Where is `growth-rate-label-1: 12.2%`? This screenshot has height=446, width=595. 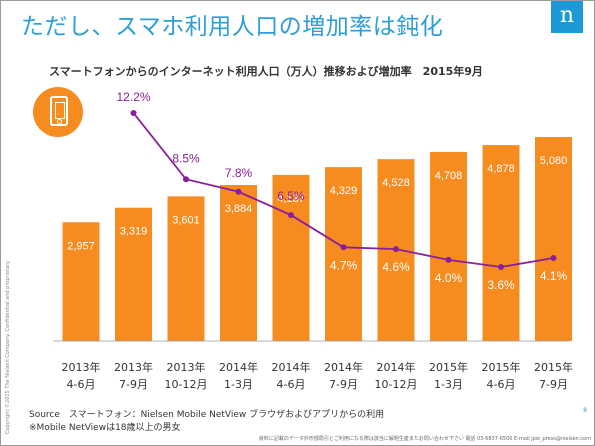
growth-rate-label-1: 12.2% is located at coordinates (133, 97).